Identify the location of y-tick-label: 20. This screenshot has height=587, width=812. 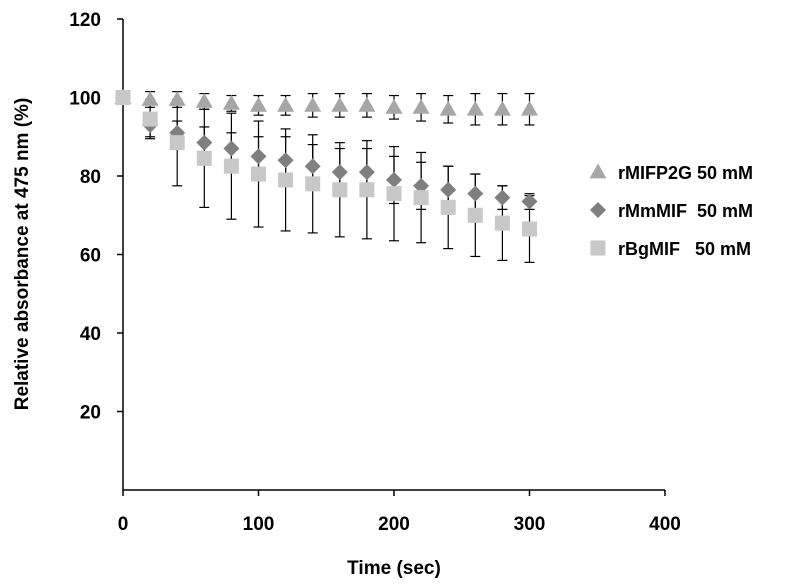
(90, 413).